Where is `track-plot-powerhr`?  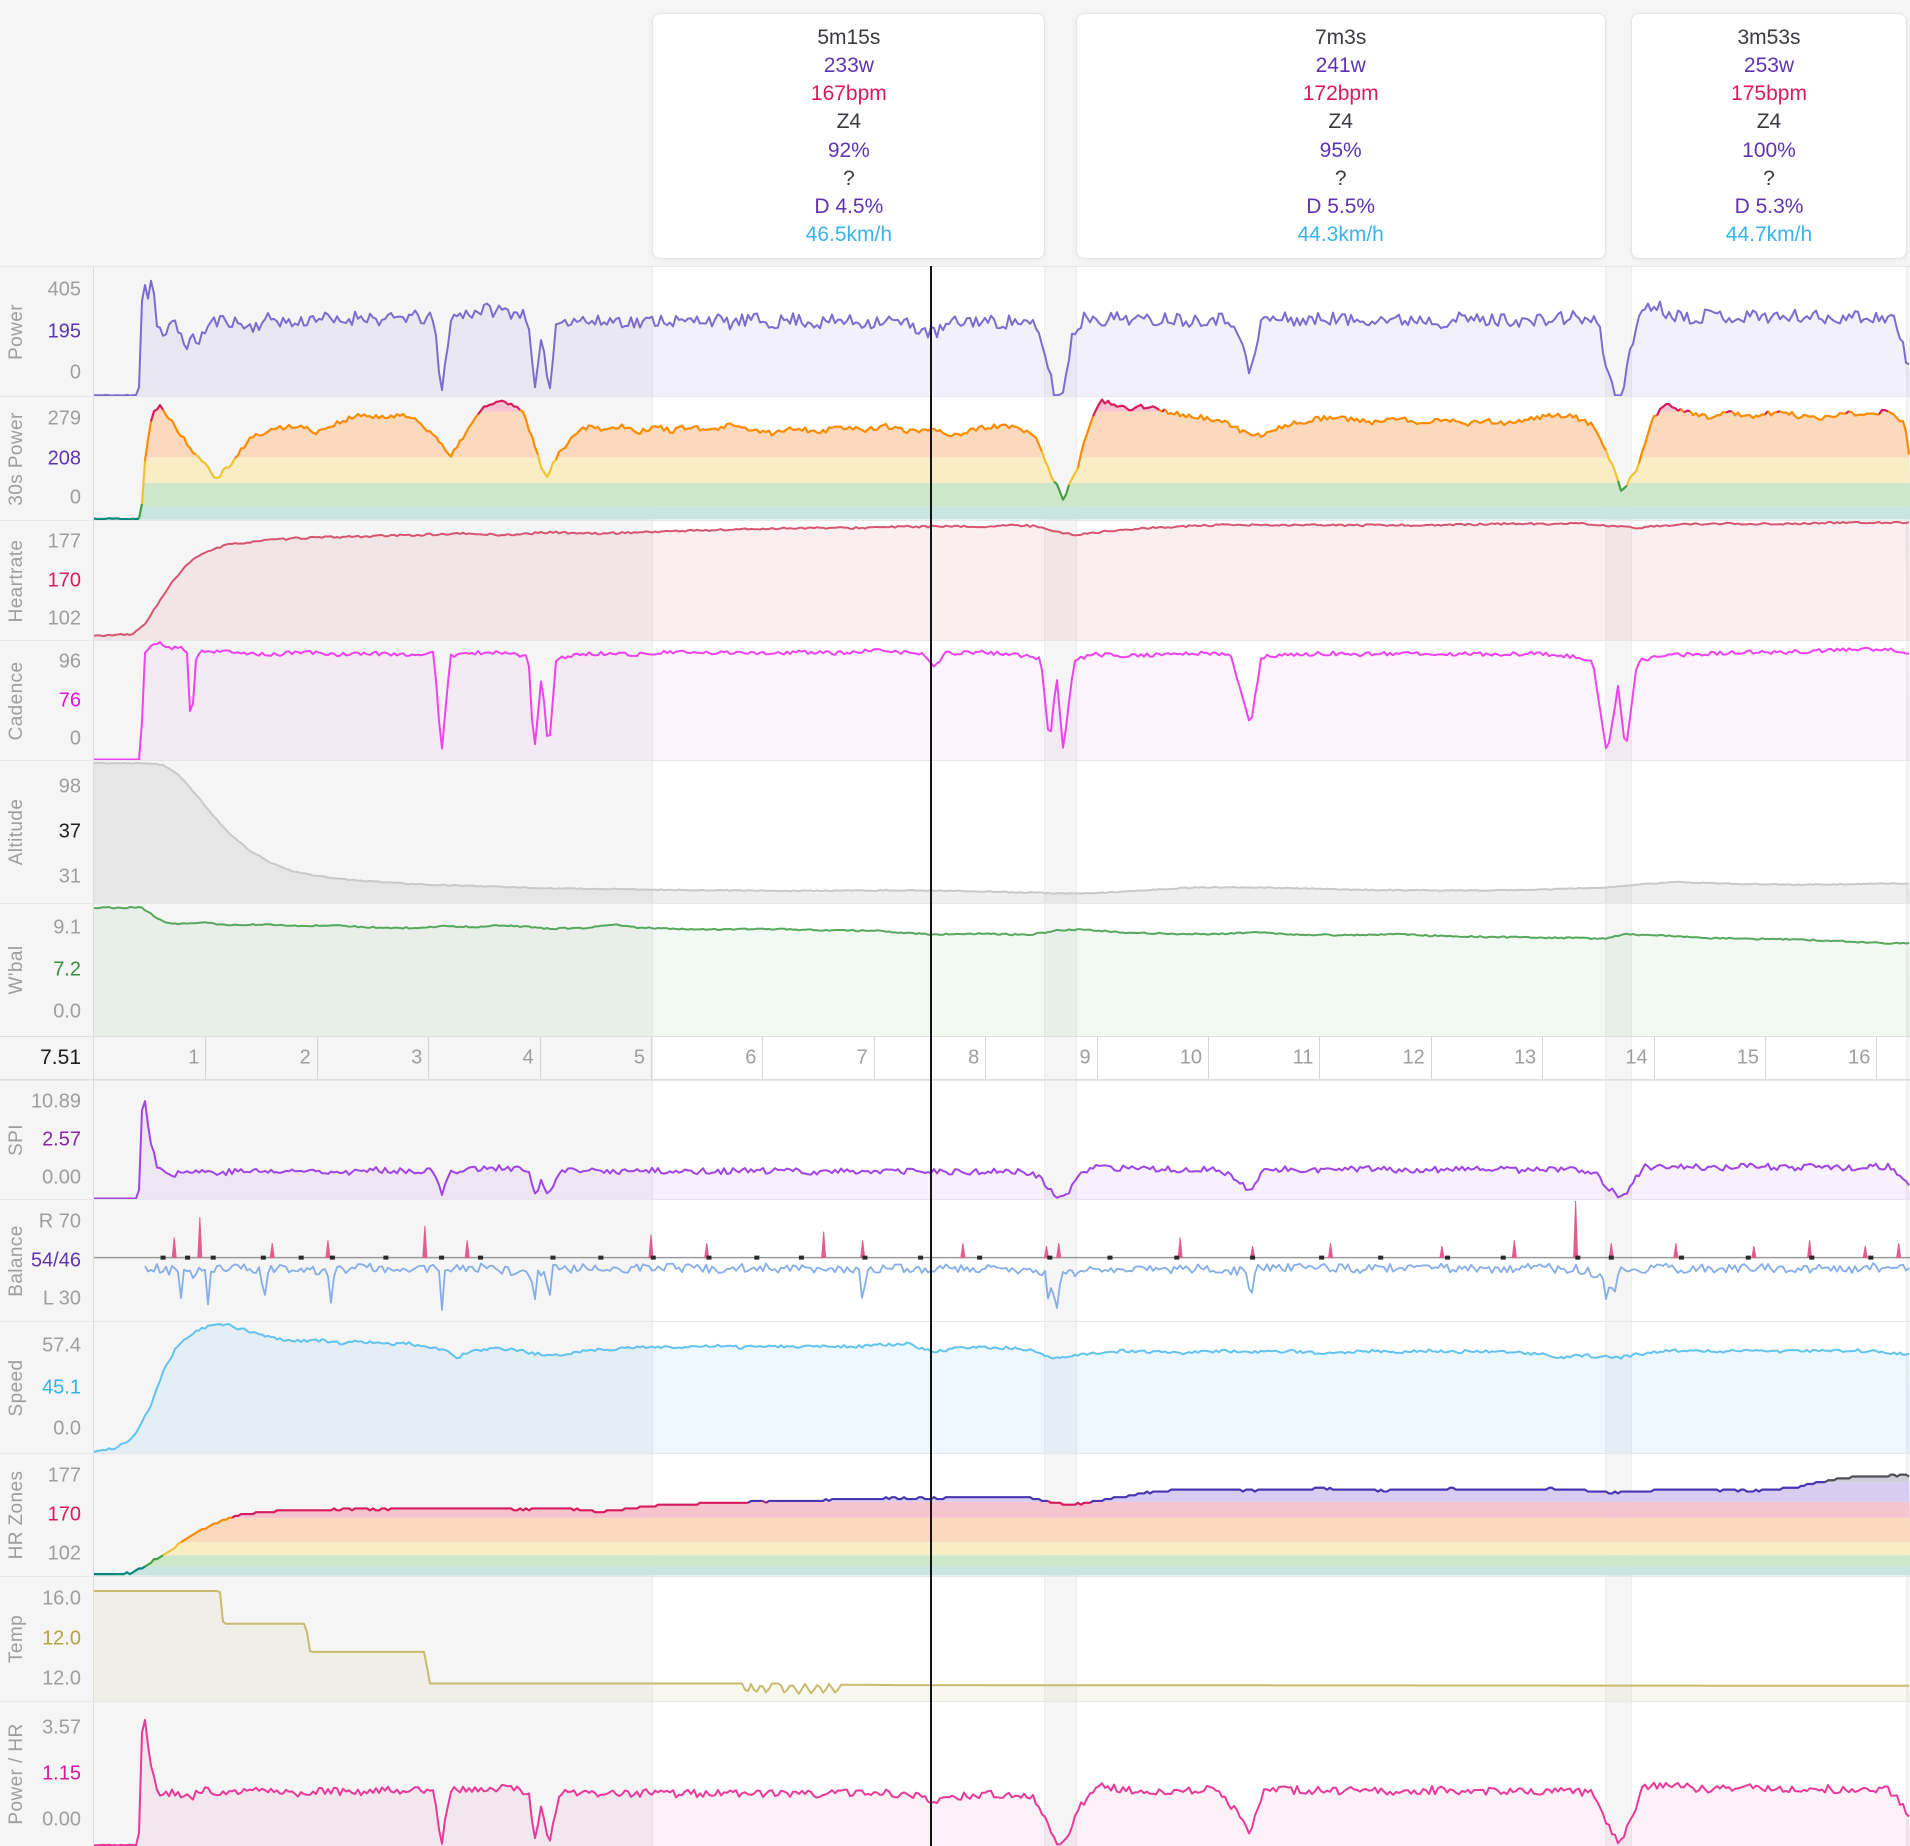 track-plot-powerhr is located at coordinates (1001, 1774).